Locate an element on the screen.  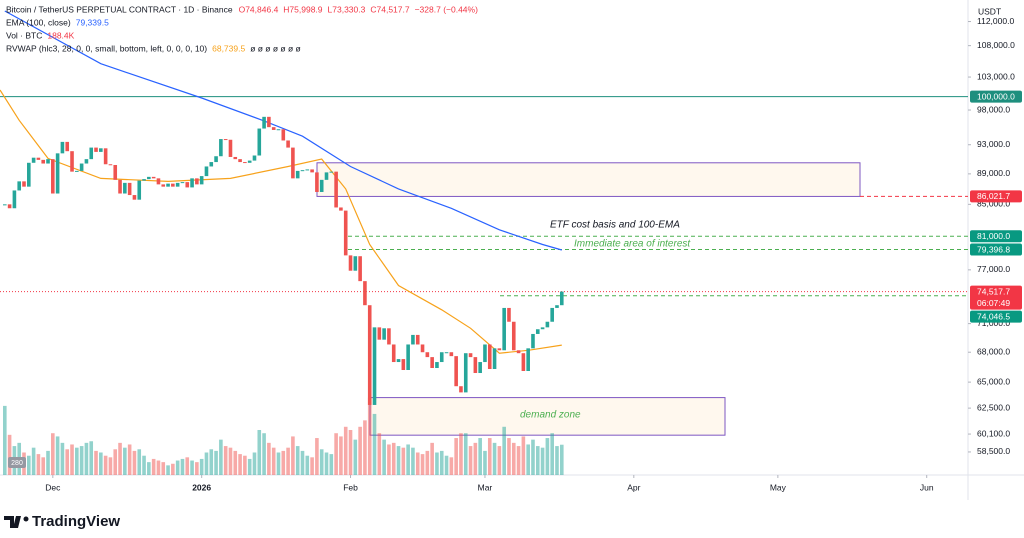
annotation: Immediate area of interest is located at coordinates (632, 244).